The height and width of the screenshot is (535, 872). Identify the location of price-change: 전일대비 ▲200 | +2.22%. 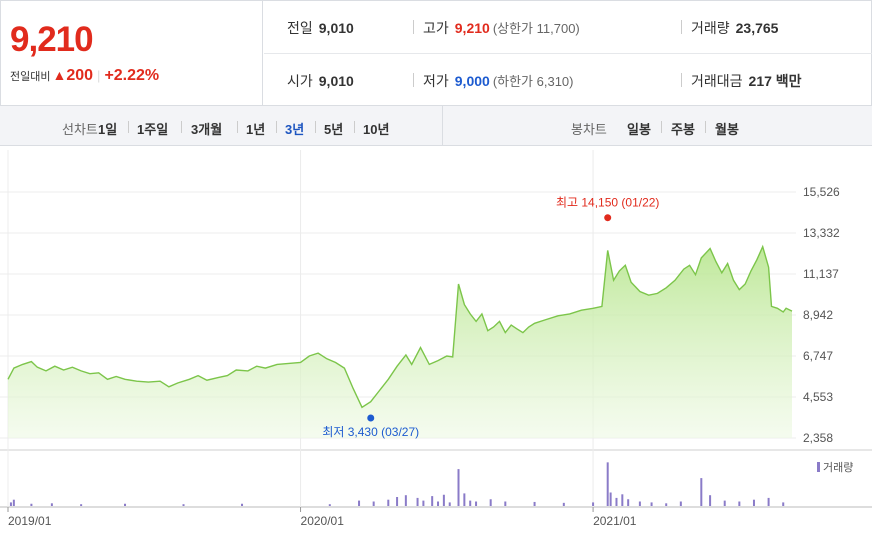
(84, 76).